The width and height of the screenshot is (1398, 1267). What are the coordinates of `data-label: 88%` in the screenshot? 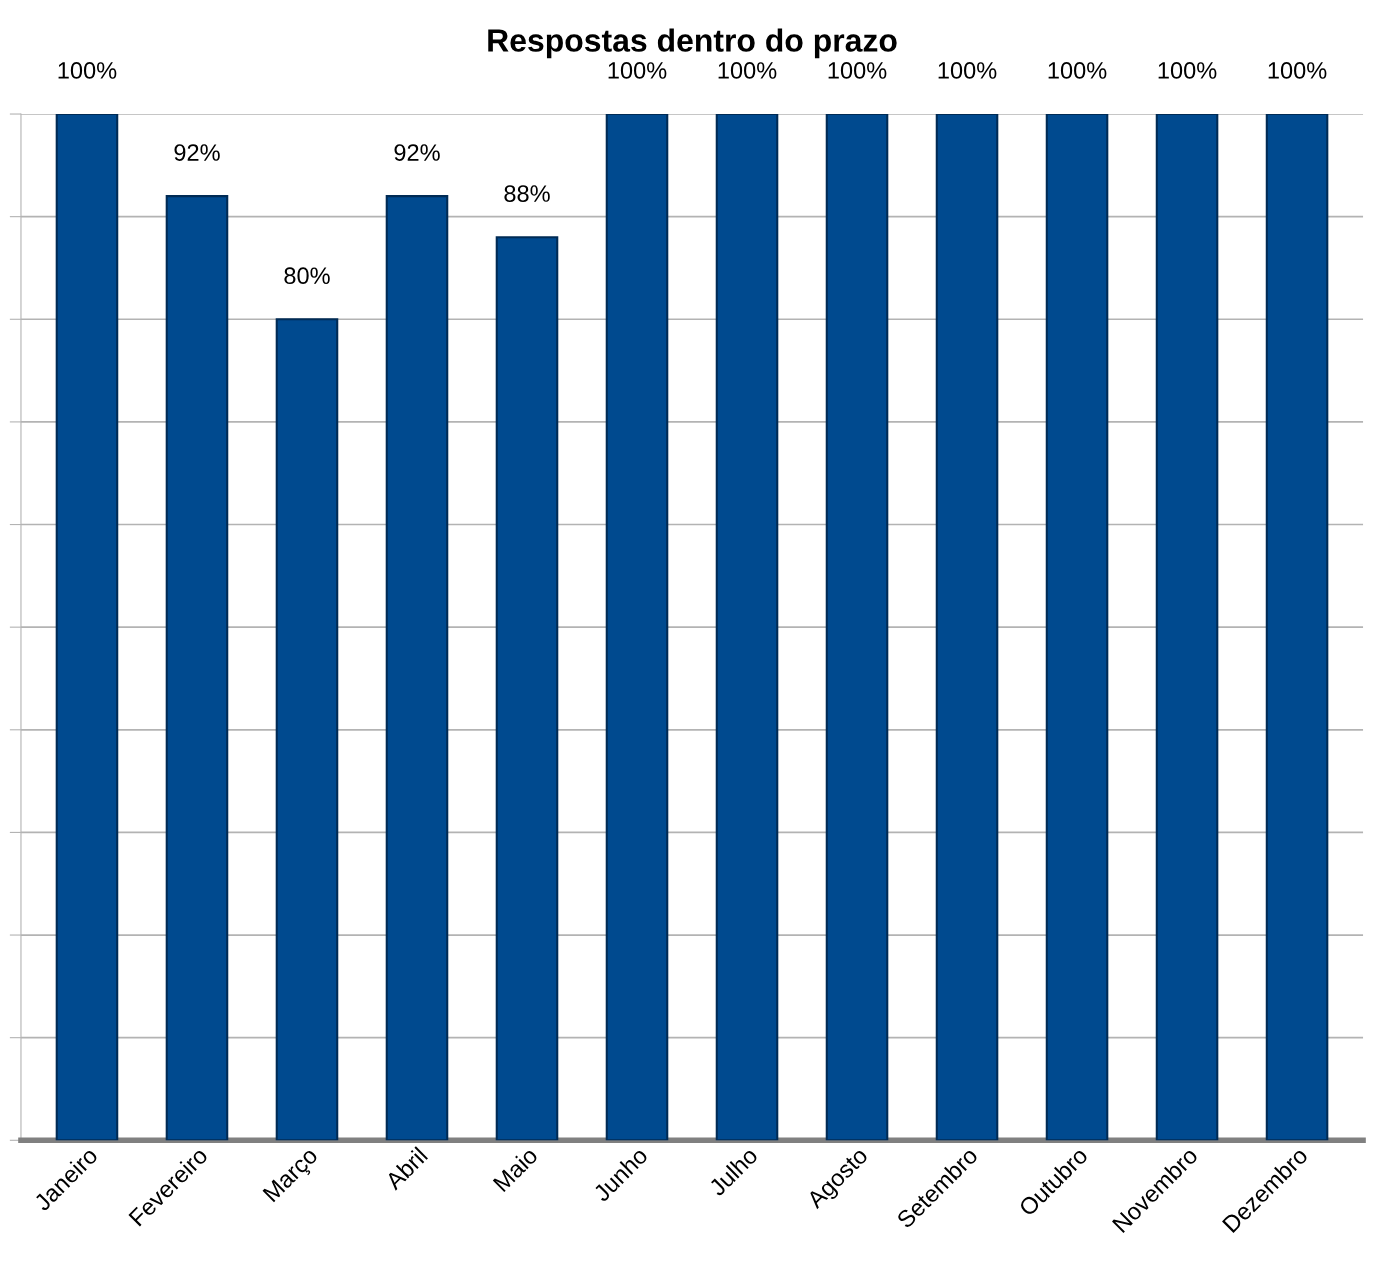 It's located at (527, 193).